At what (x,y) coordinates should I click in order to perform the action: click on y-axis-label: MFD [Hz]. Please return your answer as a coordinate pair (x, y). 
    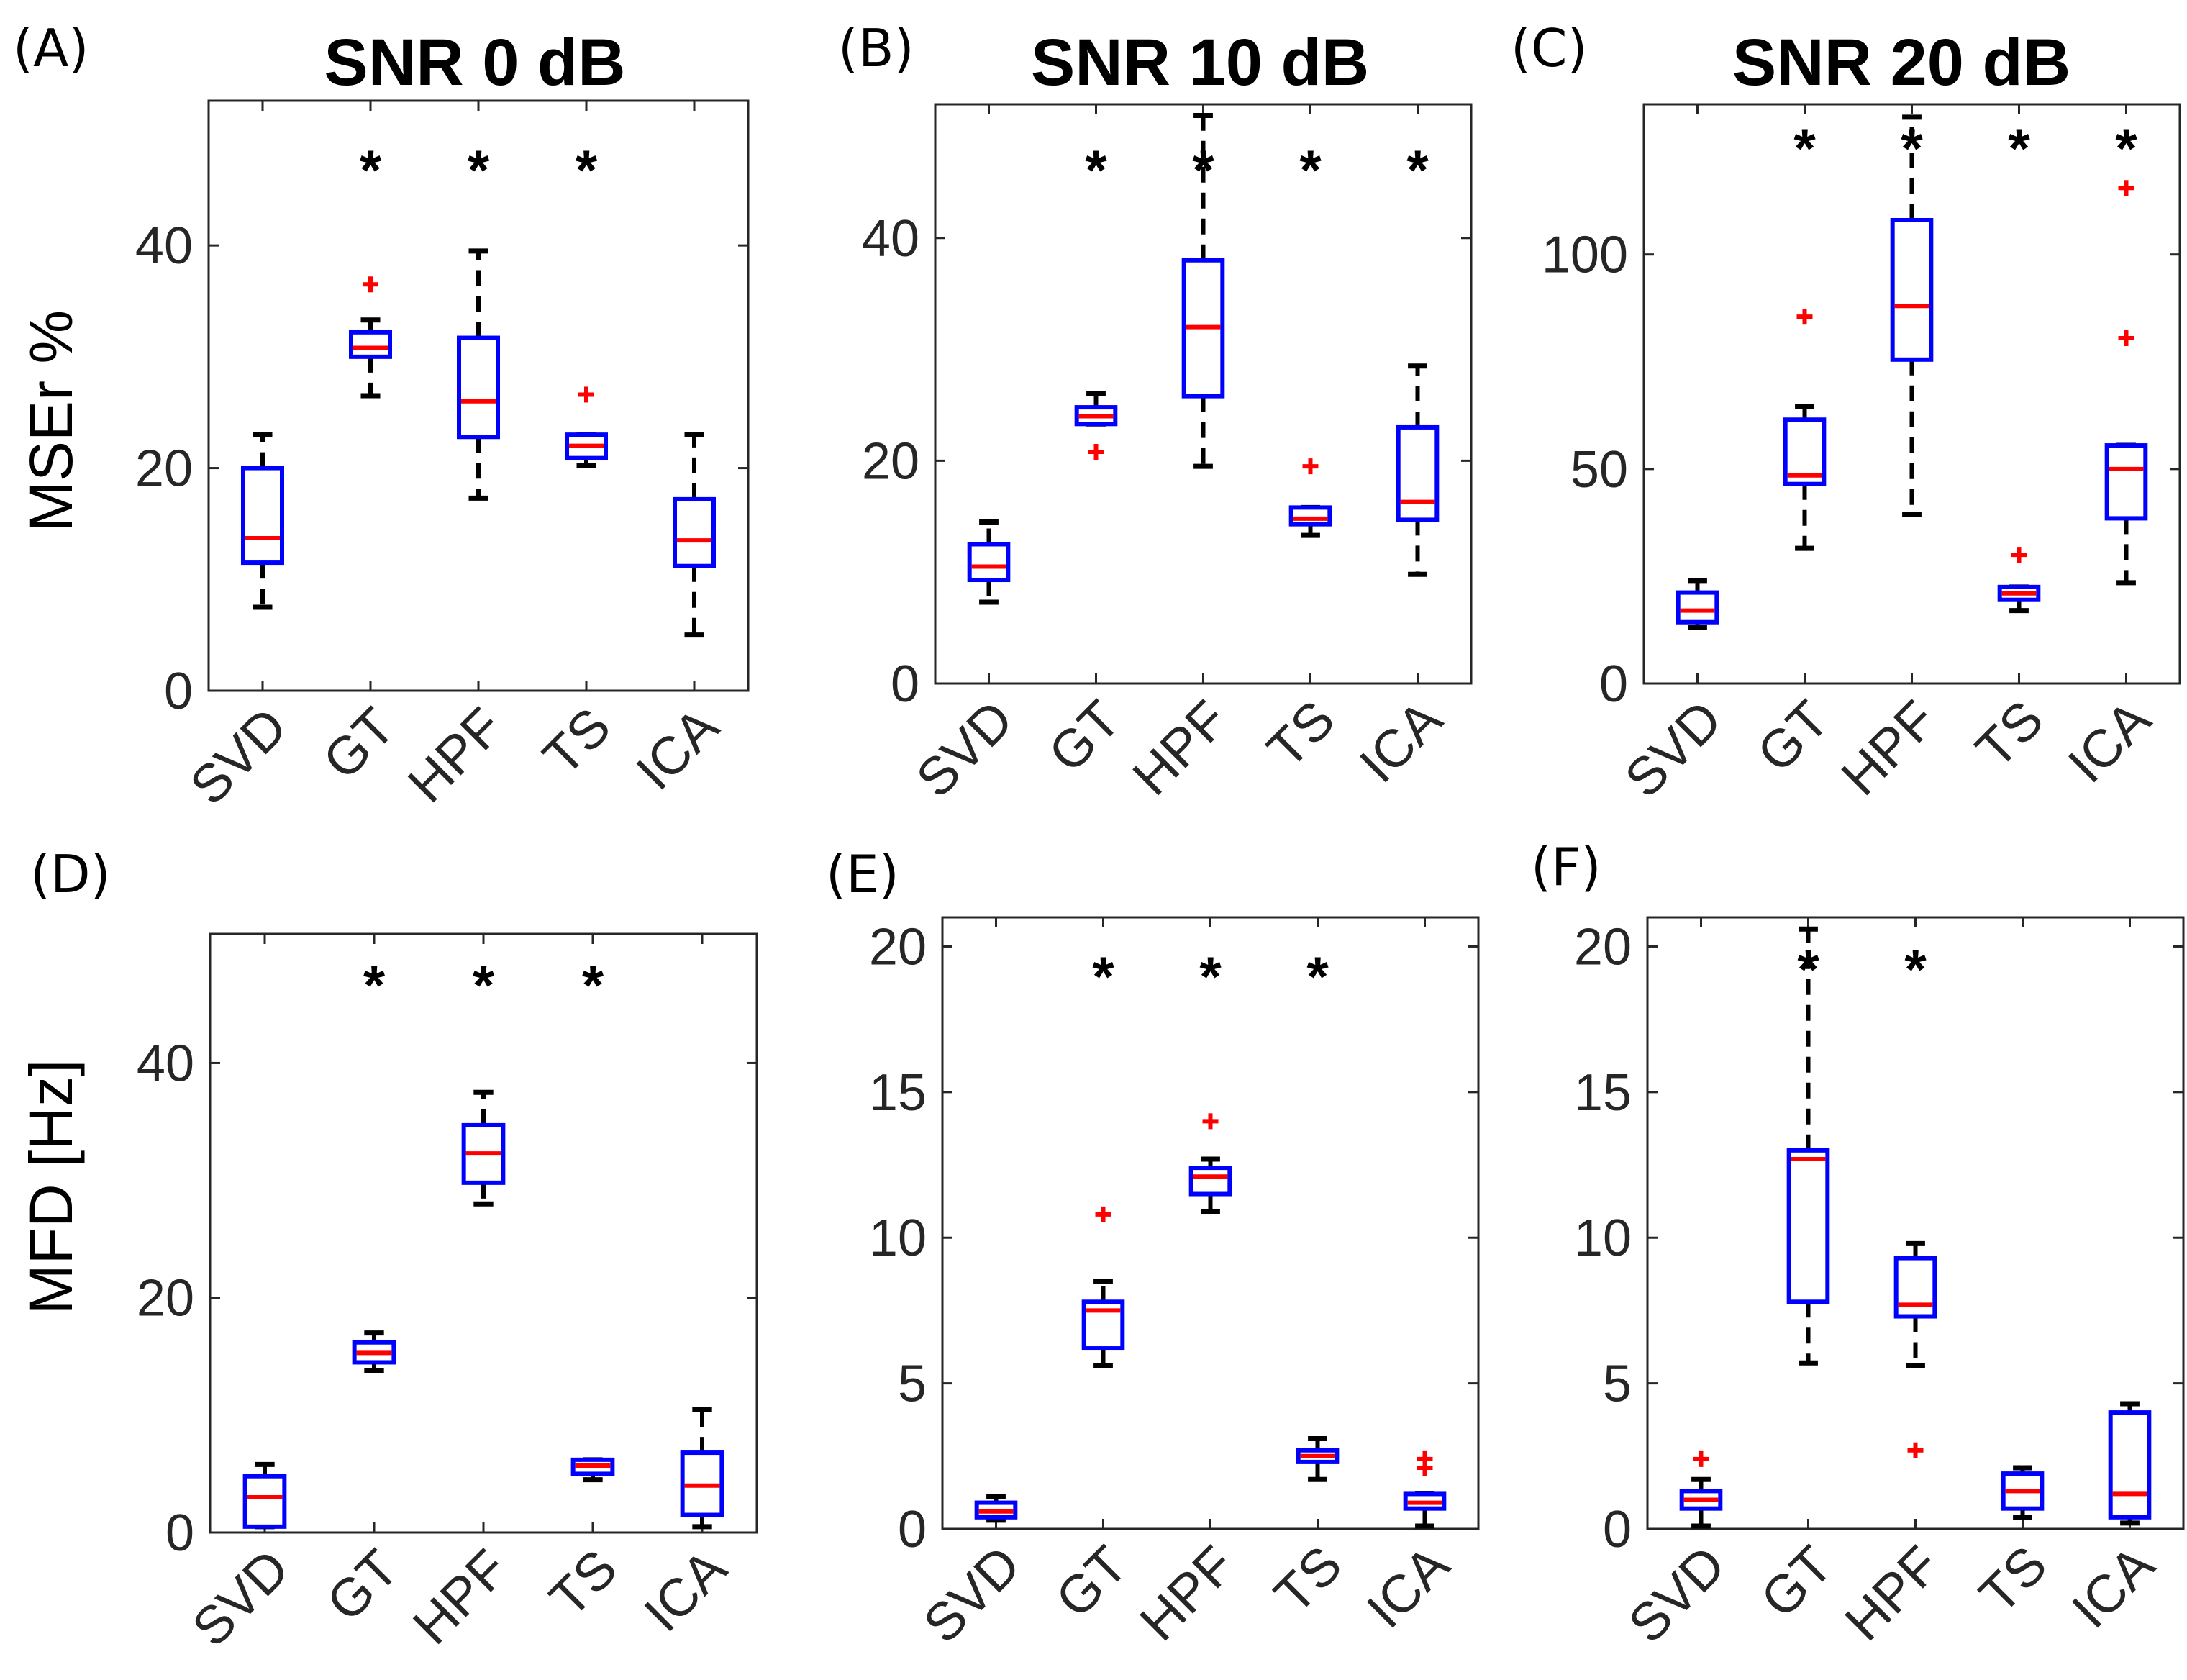
    Looking at the image, I should click on (51, 1187).